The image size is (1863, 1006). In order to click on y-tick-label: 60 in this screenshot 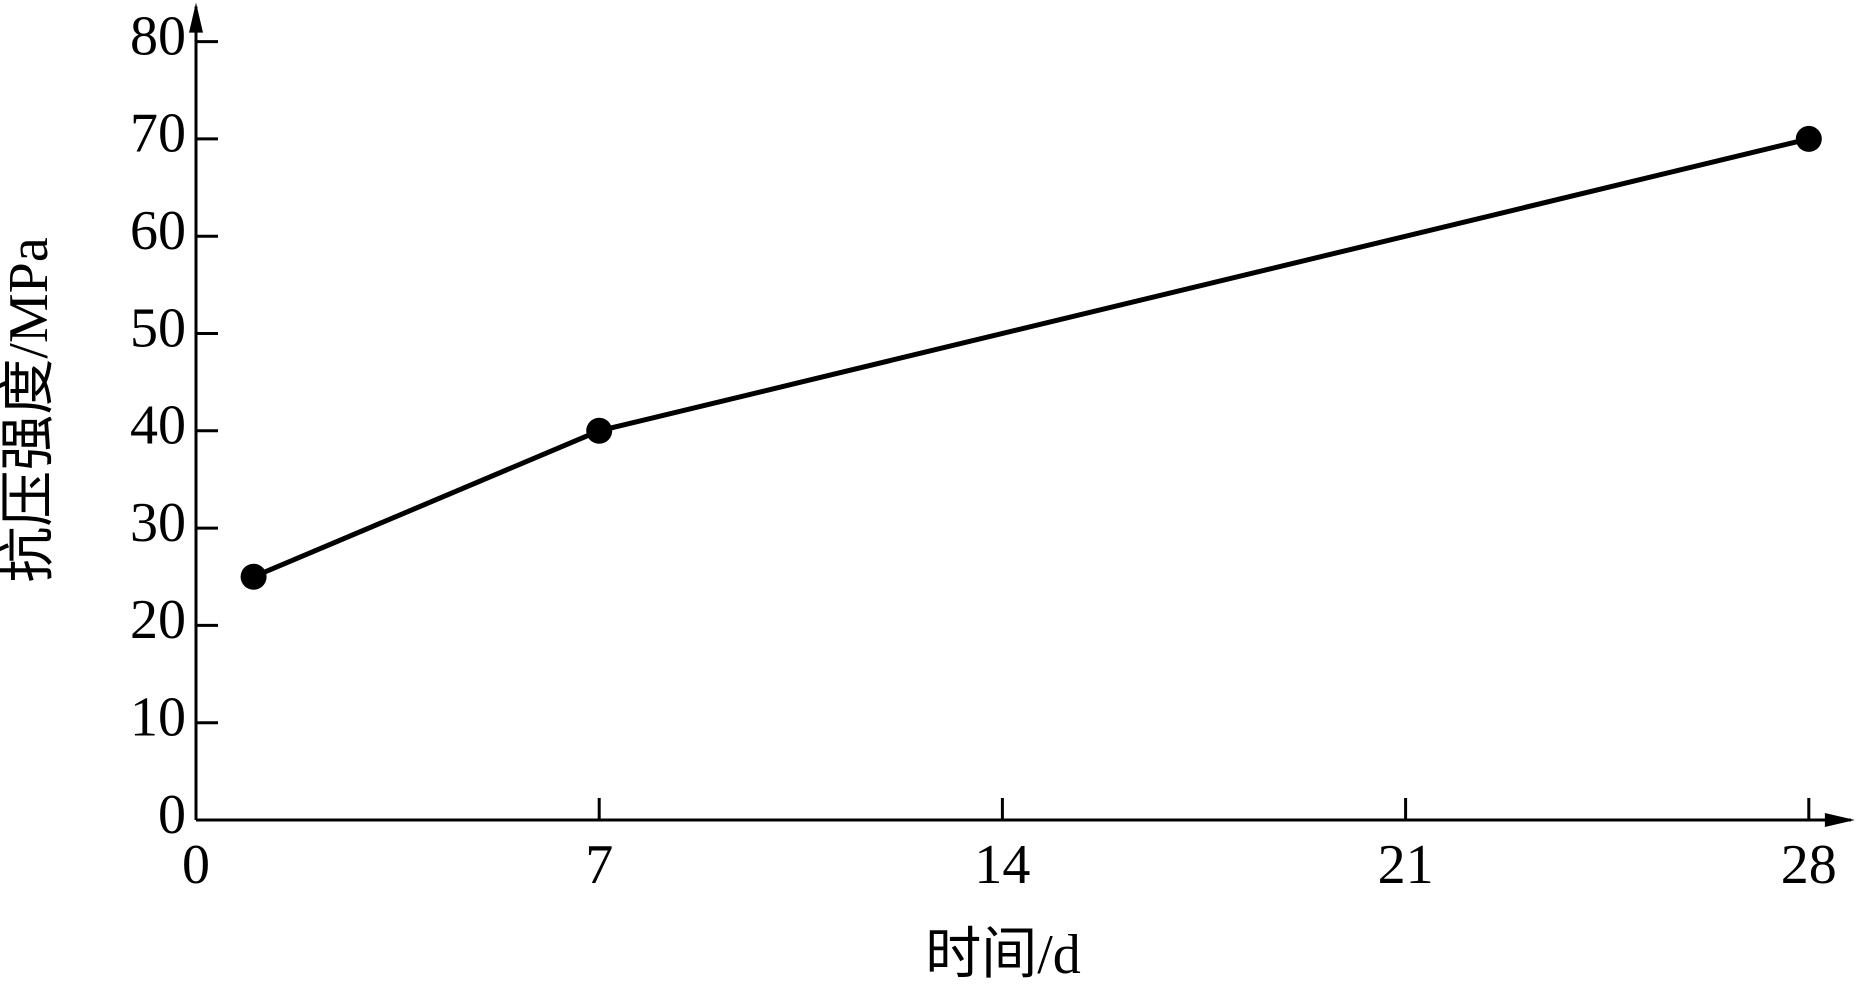, I will do `click(158, 231)`.